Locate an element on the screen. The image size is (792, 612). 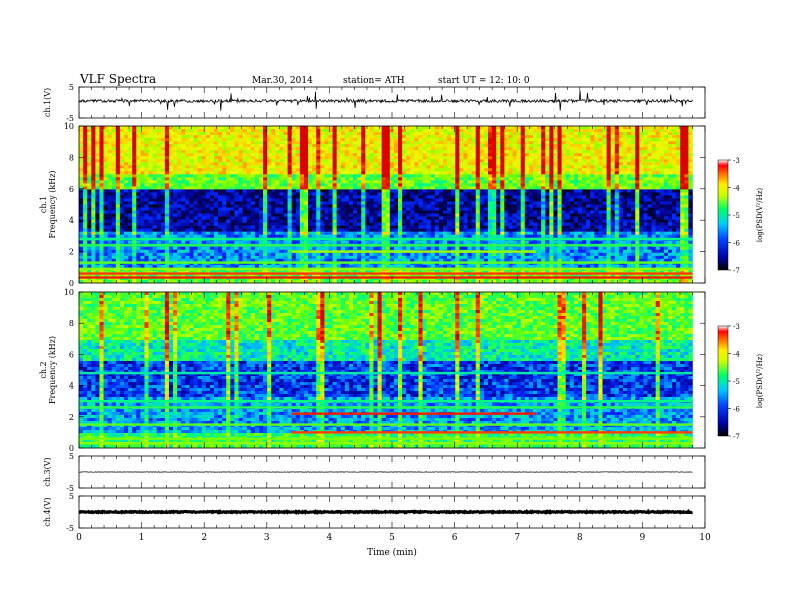
ch1-waveform-panel: 5-5ch.1(V) is located at coordinates (374, 103).